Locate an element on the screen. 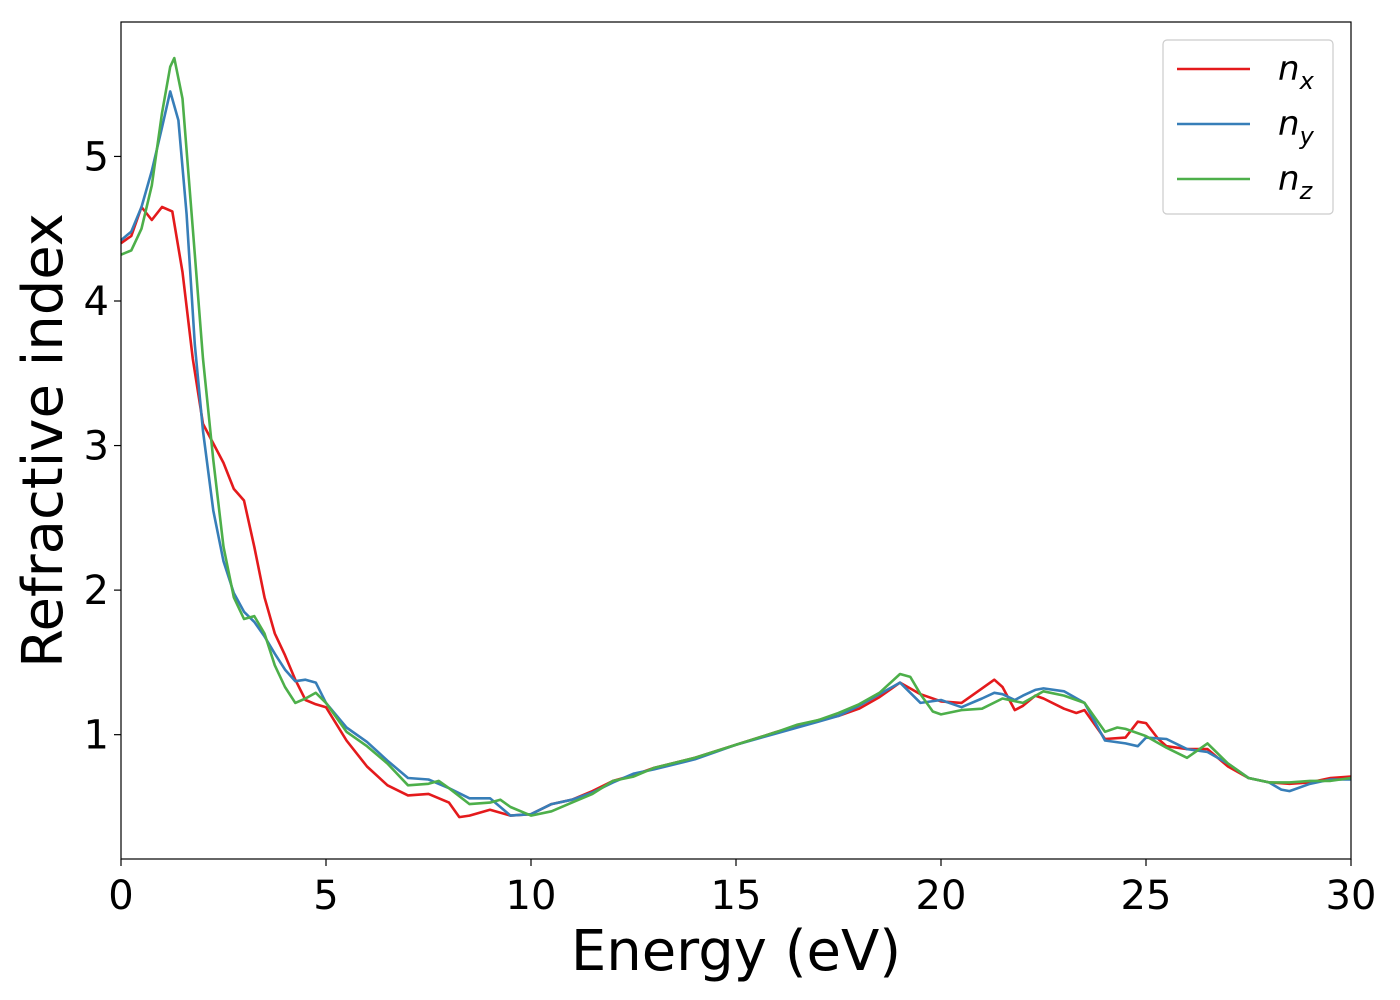 Image resolution: width=1400 pixels, height=1000 pixels. x-tick-label: 30 is located at coordinates (1351, 896).